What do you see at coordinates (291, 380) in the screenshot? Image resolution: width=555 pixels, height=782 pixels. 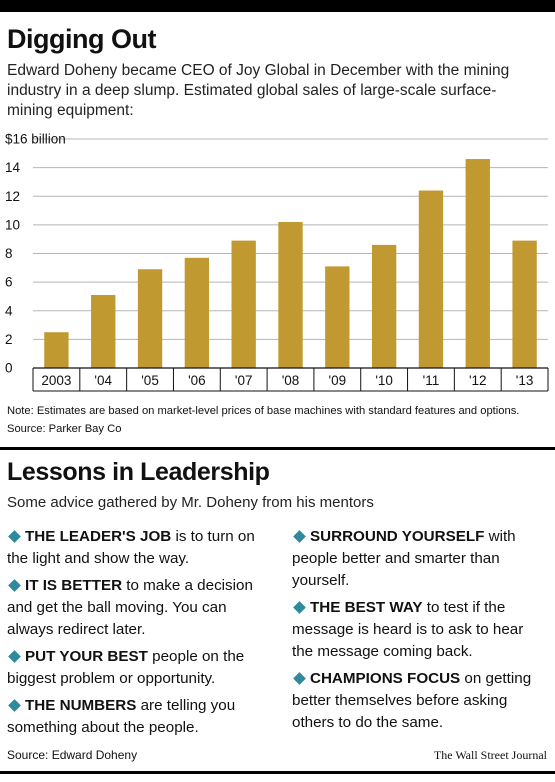 I see `x-tick-label: '08` at bounding box center [291, 380].